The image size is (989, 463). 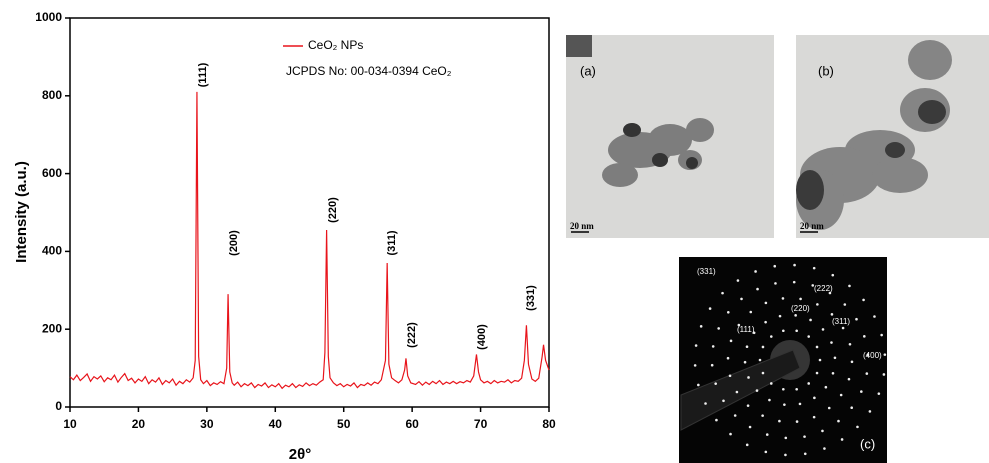 I want to click on y-tick-label: 0, so click(x=58, y=406).